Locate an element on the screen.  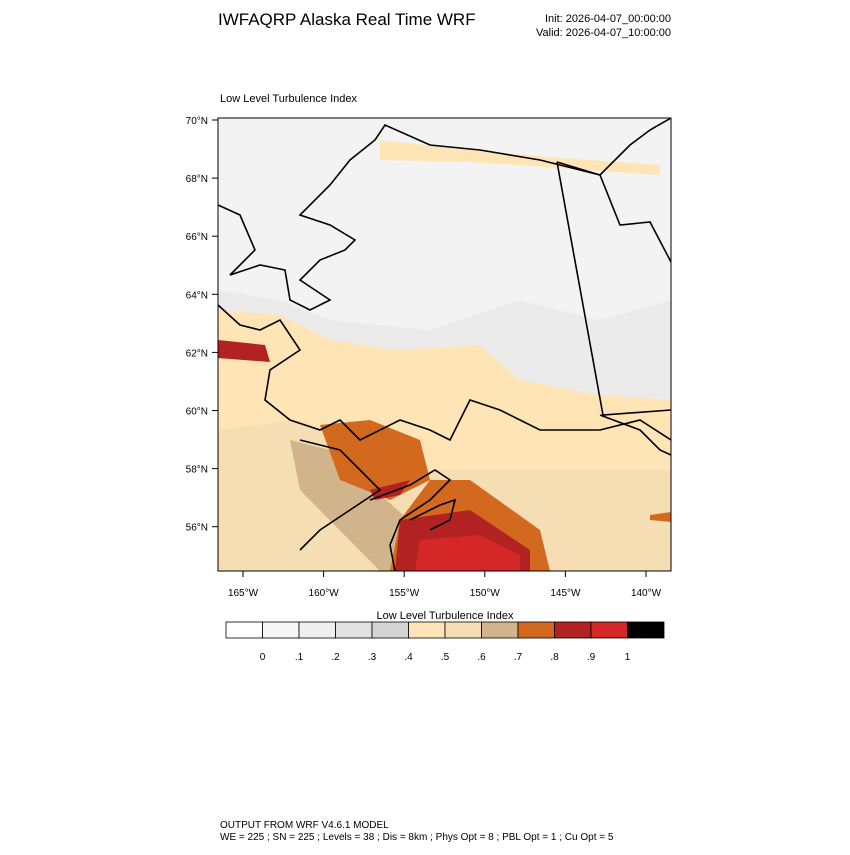
map-title: Low Level Turbulence Index is located at coordinates (288, 99).